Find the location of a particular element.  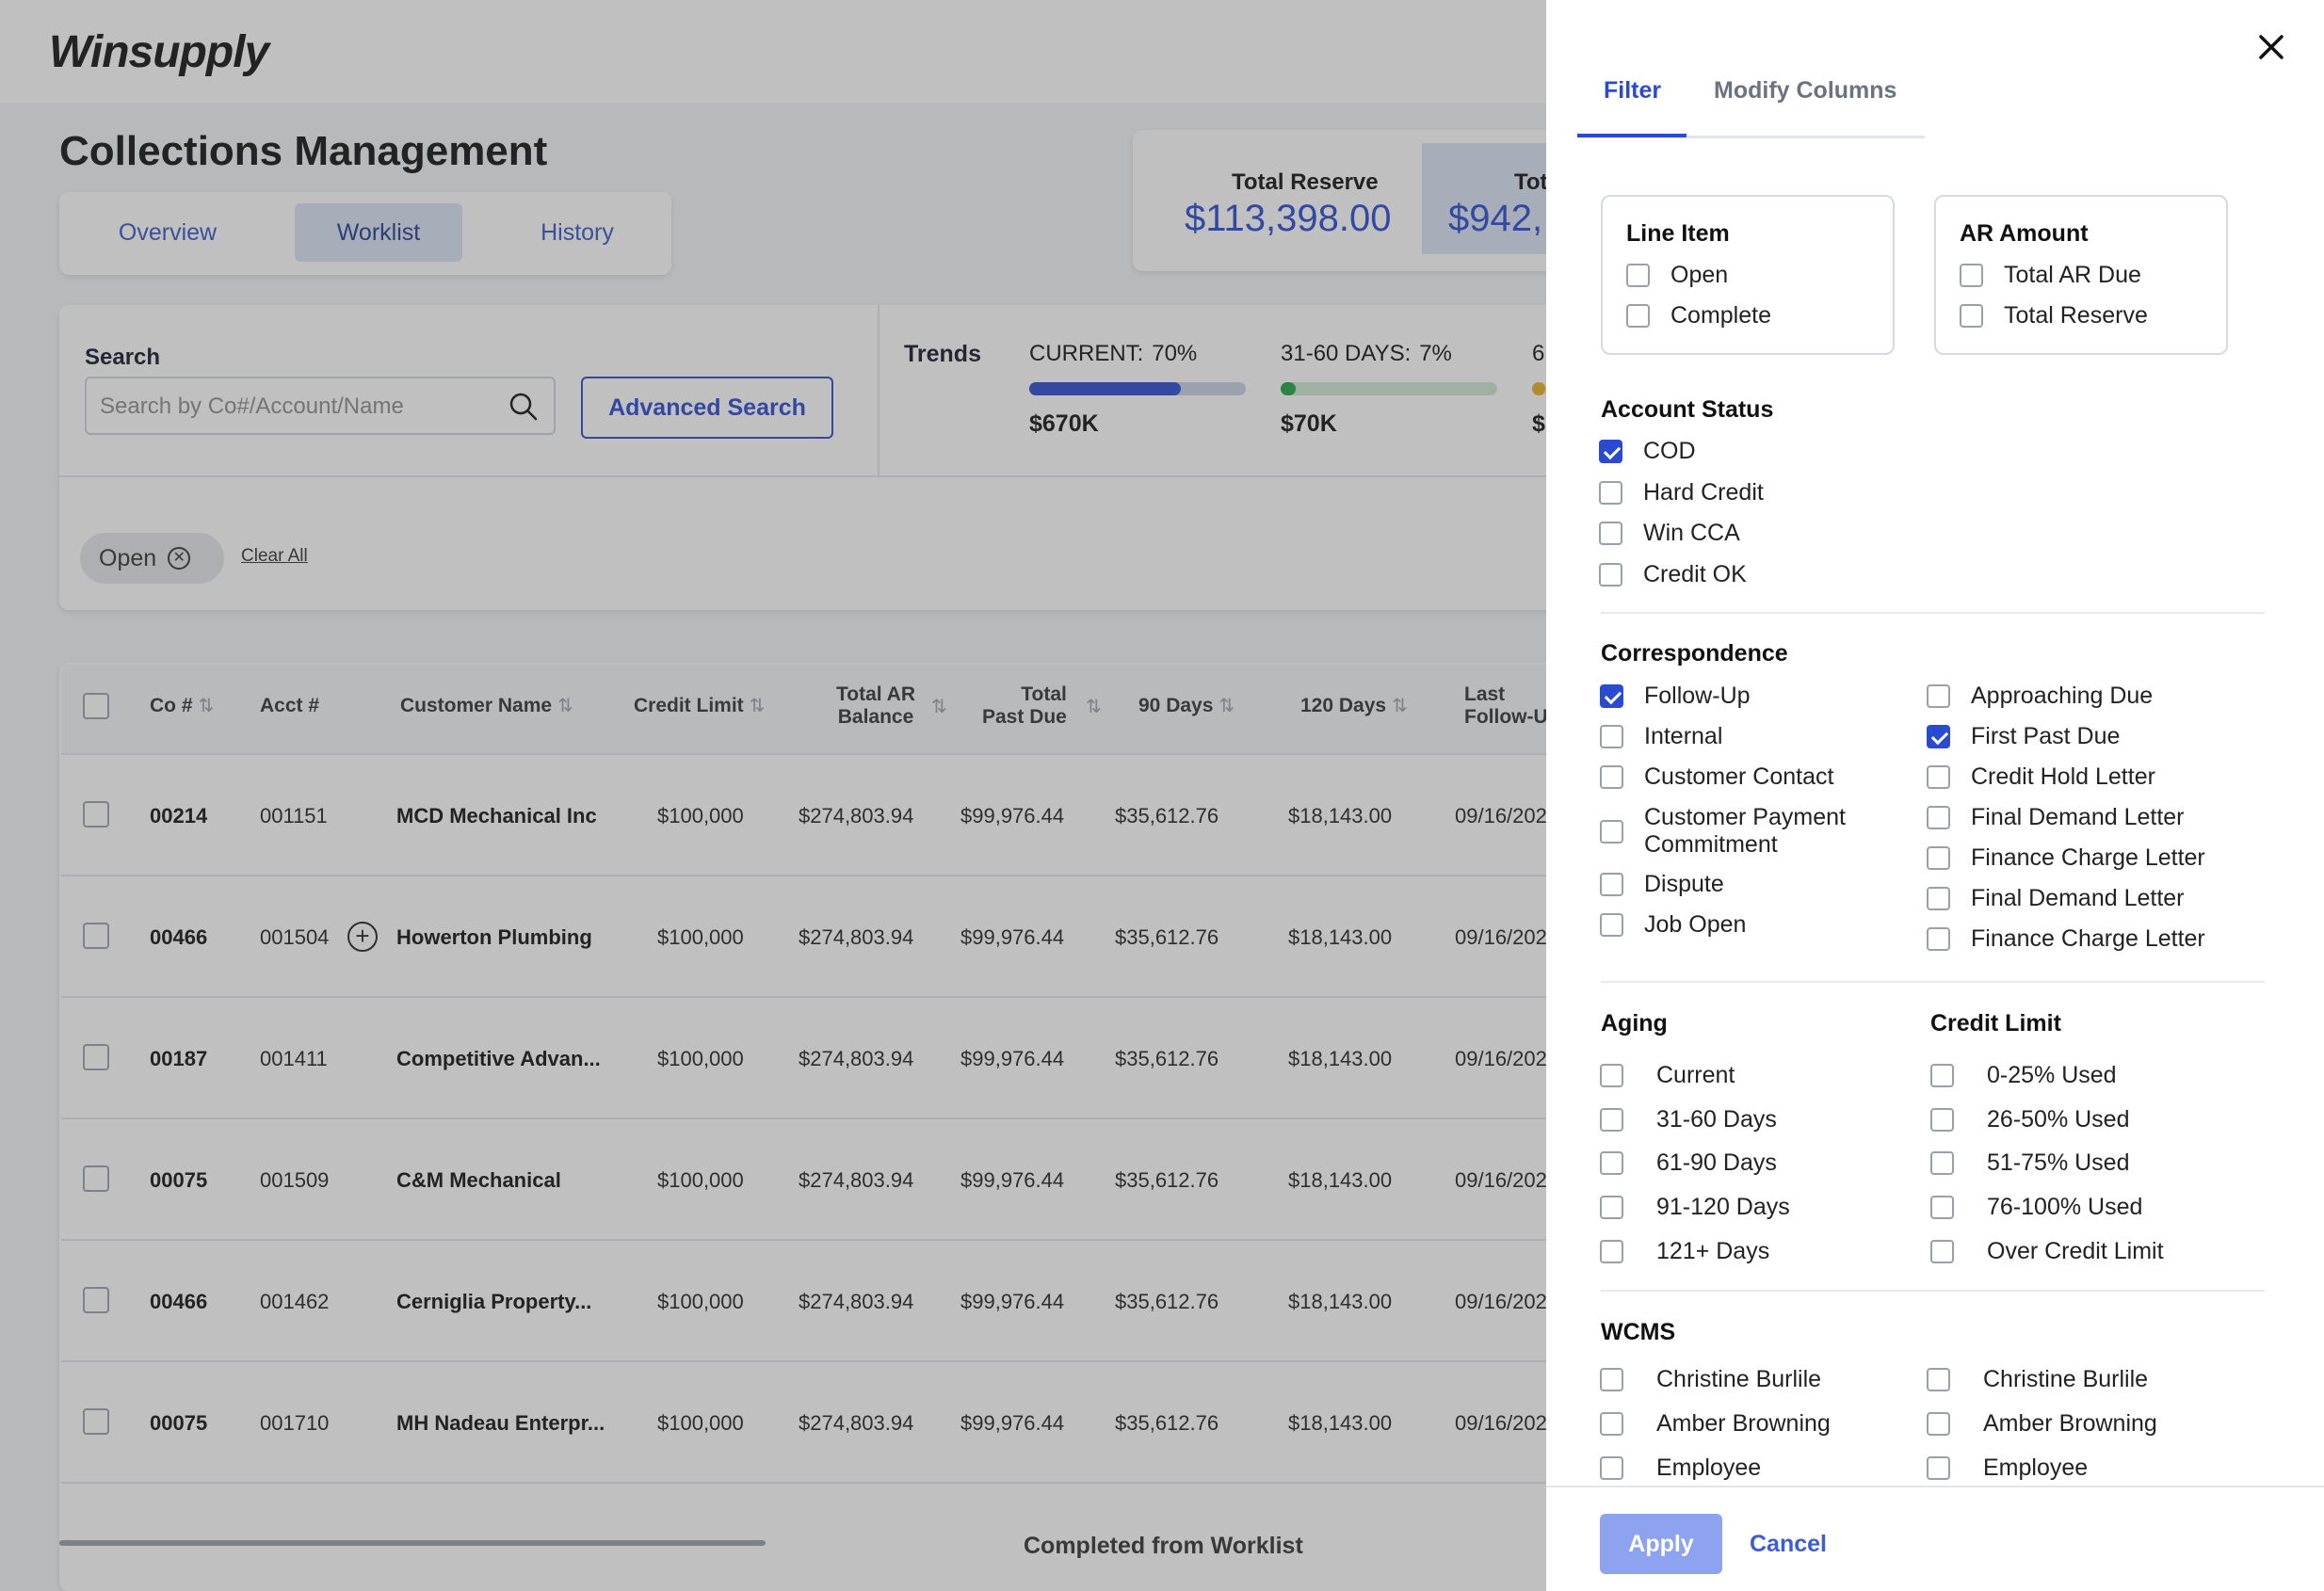

correspondence-left-option: Job Open is located at coordinates (1673, 925).